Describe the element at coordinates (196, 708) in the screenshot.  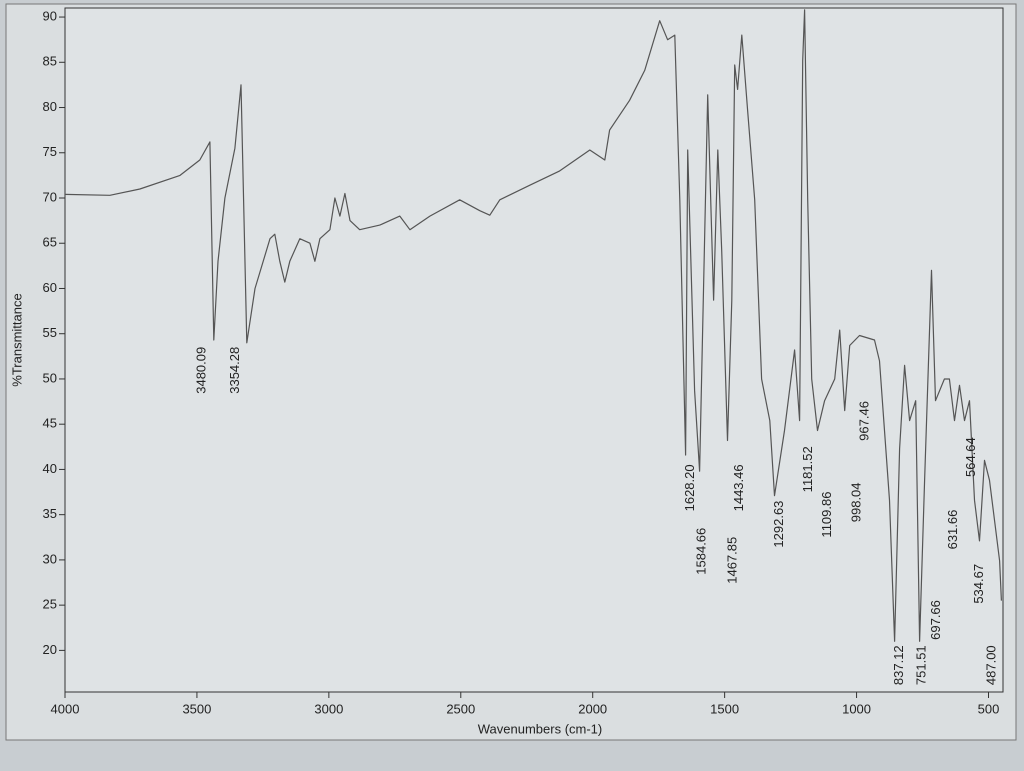
I see `x-tick-label: 3500` at that location.